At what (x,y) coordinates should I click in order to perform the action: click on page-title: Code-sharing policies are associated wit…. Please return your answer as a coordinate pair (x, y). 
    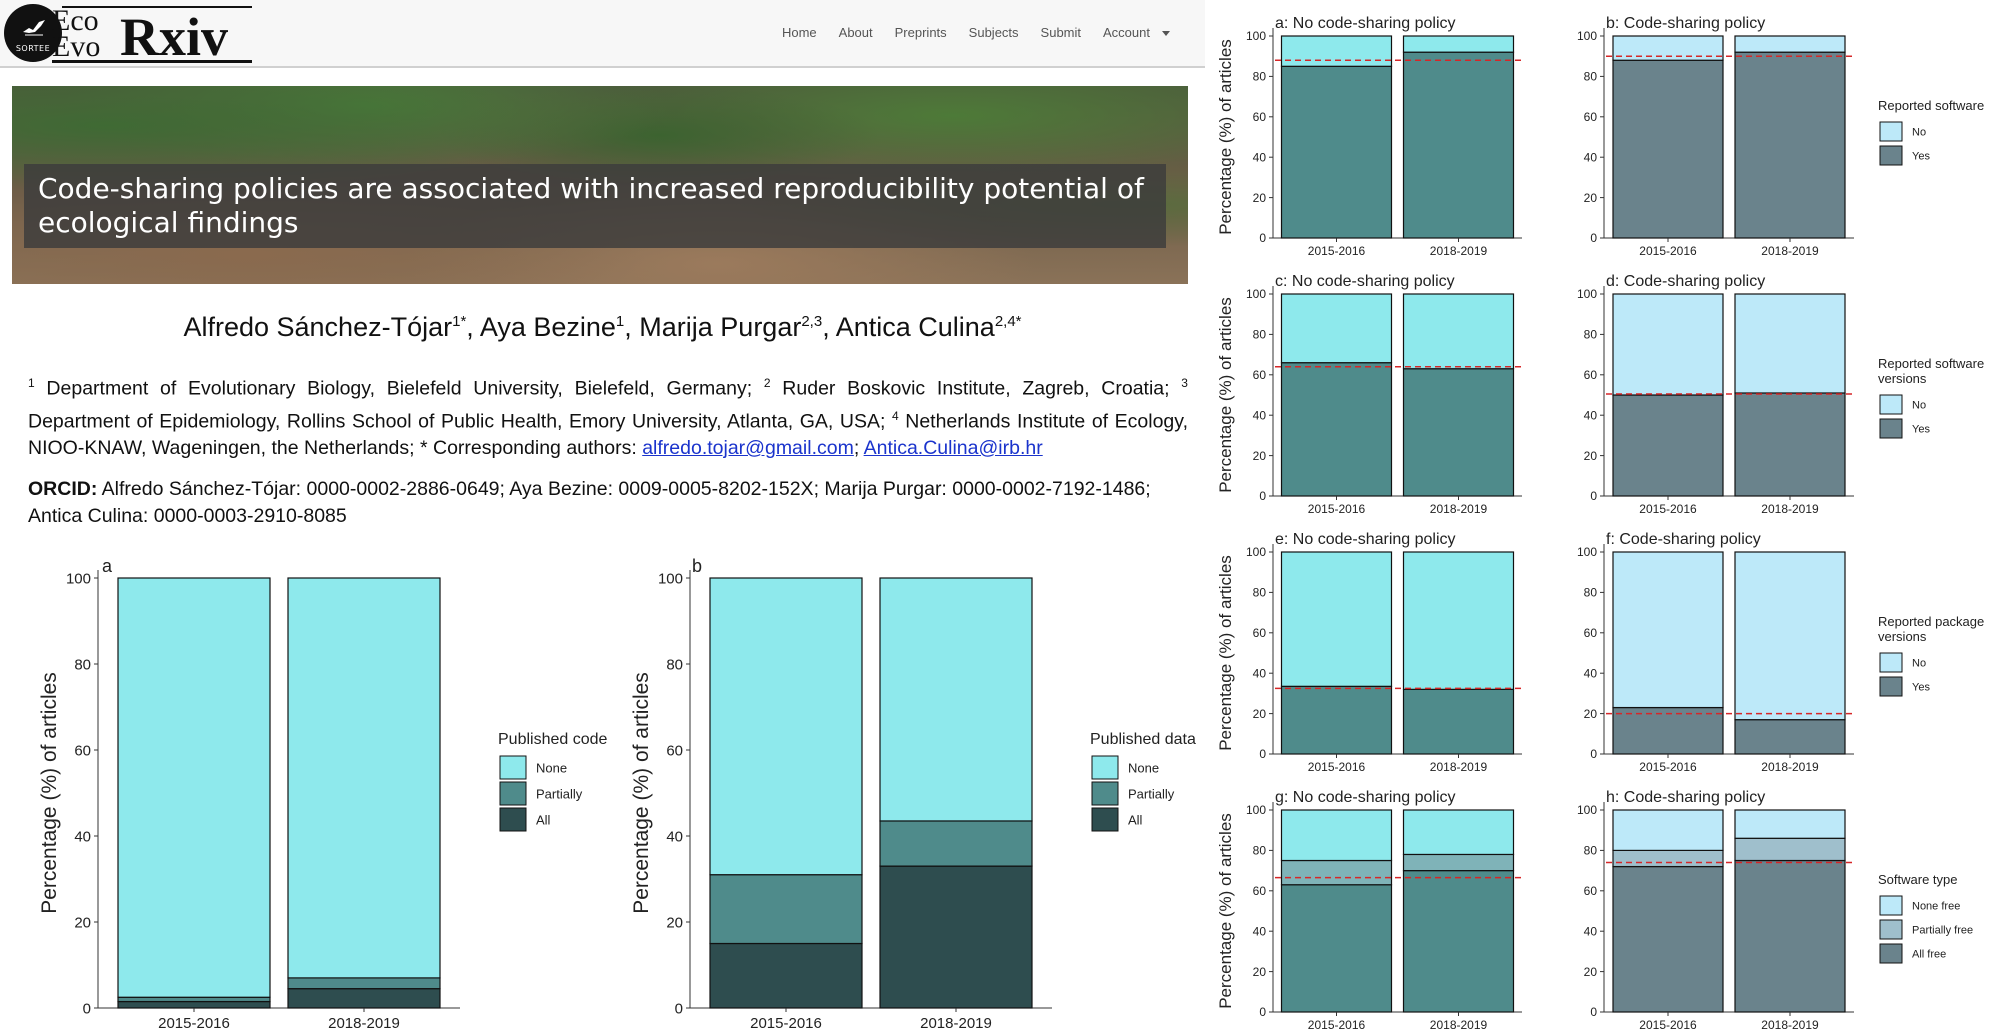
    Looking at the image, I should click on (591, 205).